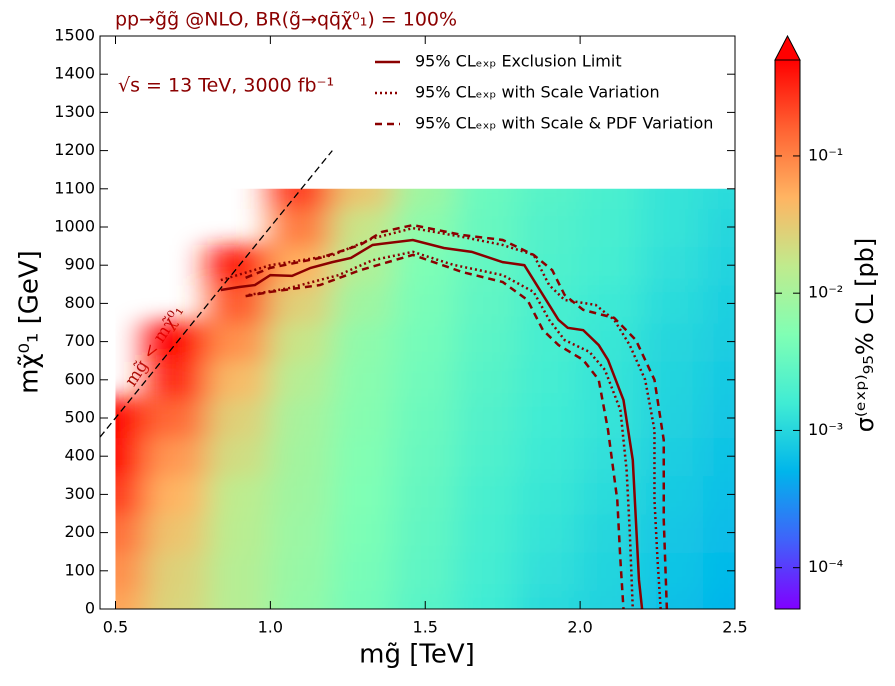 The height and width of the screenshot is (686, 895). What do you see at coordinates (825, 154) in the screenshot?
I see `colorbar-tick-label: 10⁻¹` at bounding box center [825, 154].